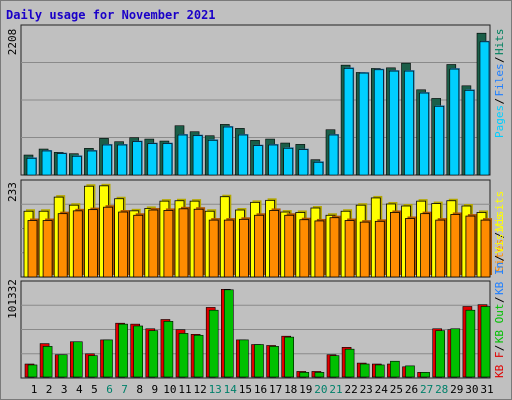 This screenshot has height=400, width=512. I want to click on legend-entry: Pages, so click(499, 121).